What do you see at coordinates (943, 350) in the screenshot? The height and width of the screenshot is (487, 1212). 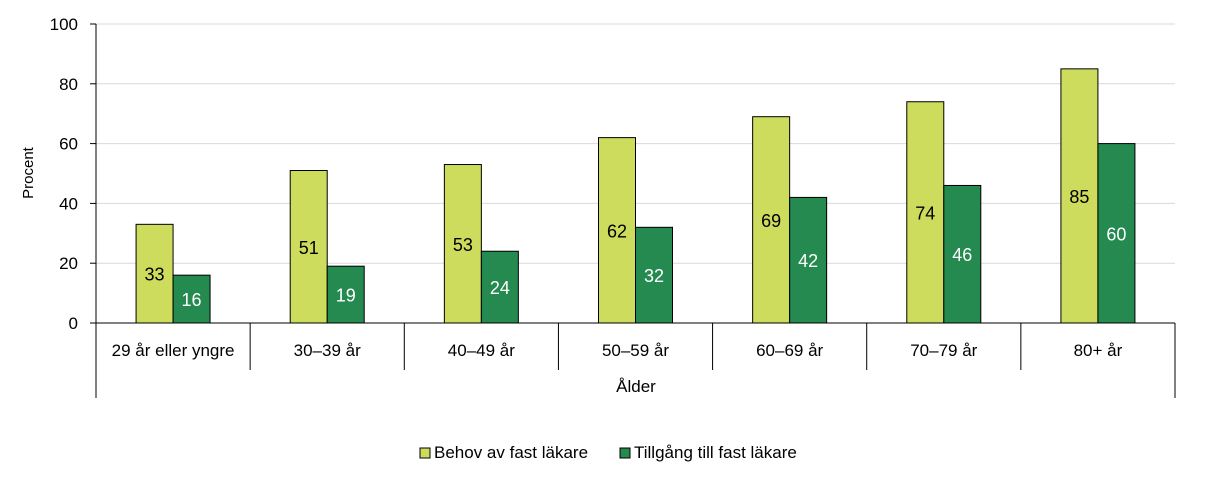 I see `x-category-label: 70–79 år` at bounding box center [943, 350].